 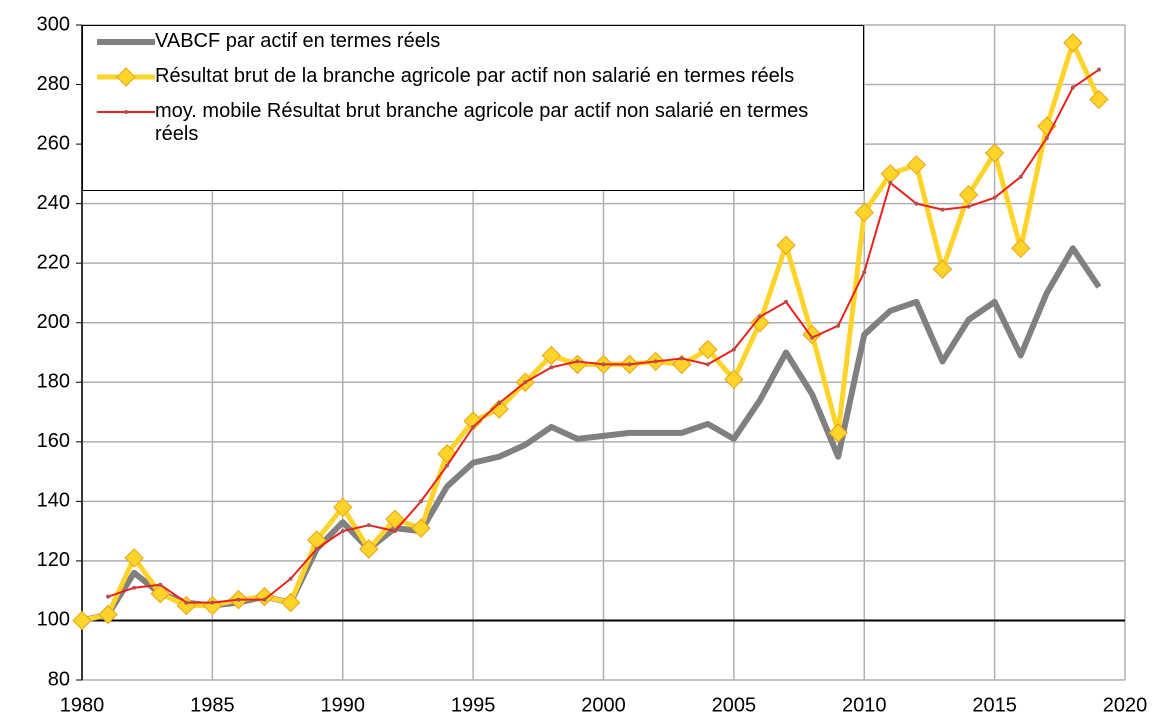 I want to click on legend-label: VABCF par actif en termes réels, so click(x=298, y=41).